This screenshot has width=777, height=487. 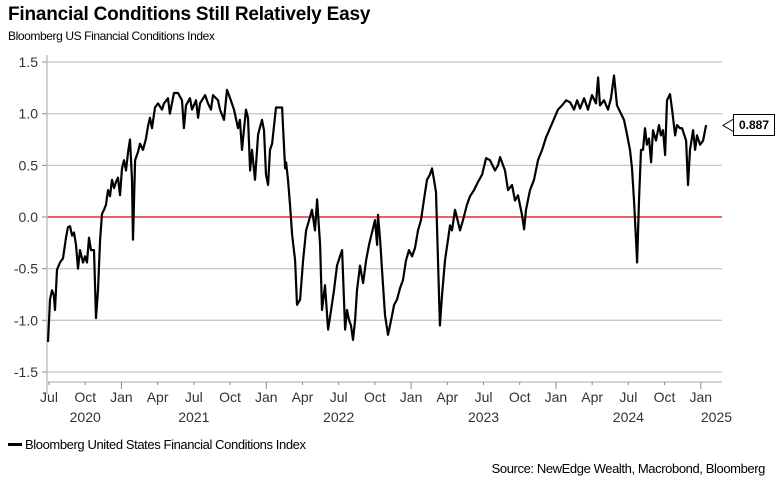 I want to click on y-tick-label: 1.5, so click(x=29, y=62).